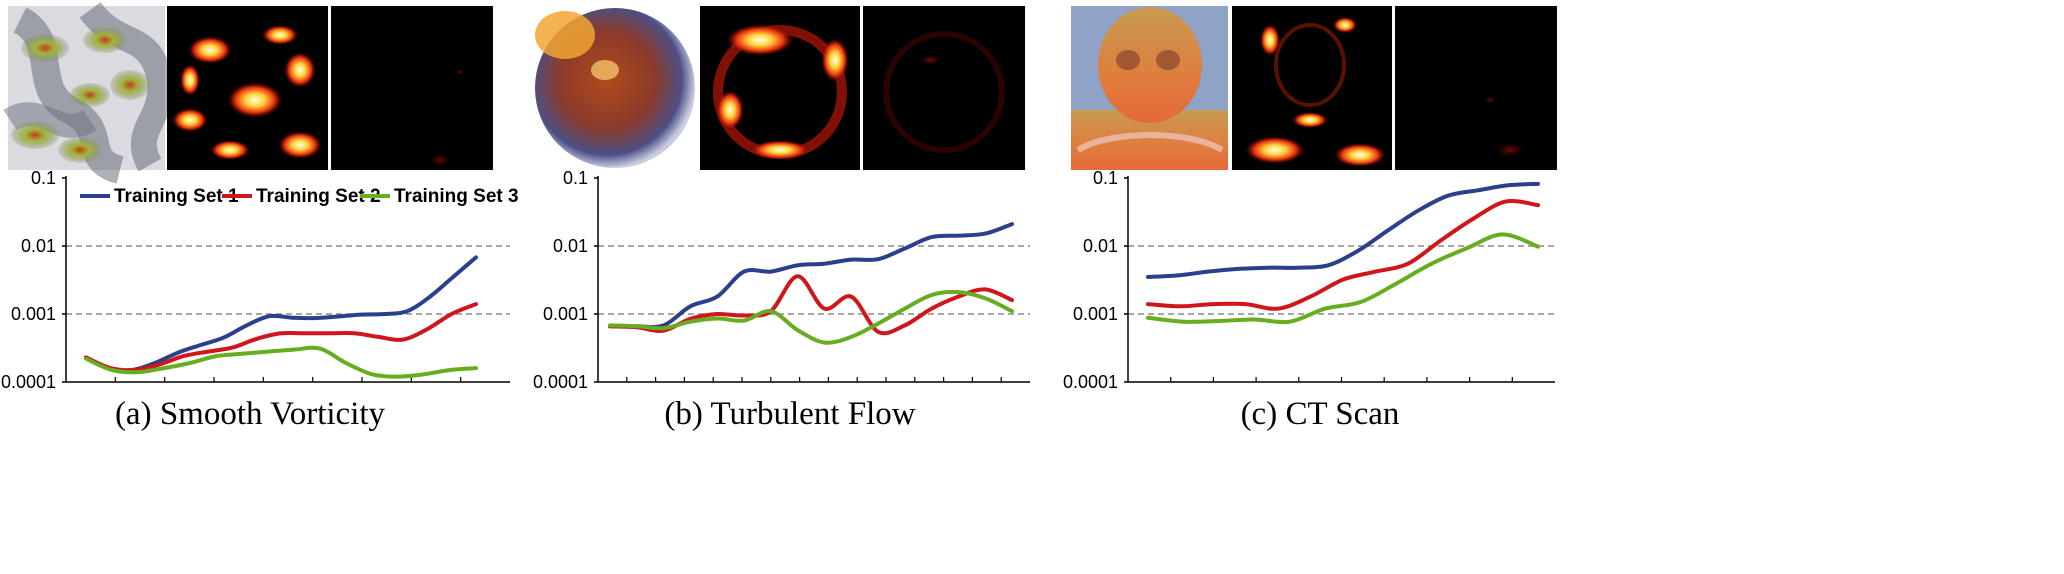 The width and height of the screenshot is (2064, 574). Describe the element at coordinates (176, 196) in the screenshot. I see `legend-label-1: Training Set 1` at that location.